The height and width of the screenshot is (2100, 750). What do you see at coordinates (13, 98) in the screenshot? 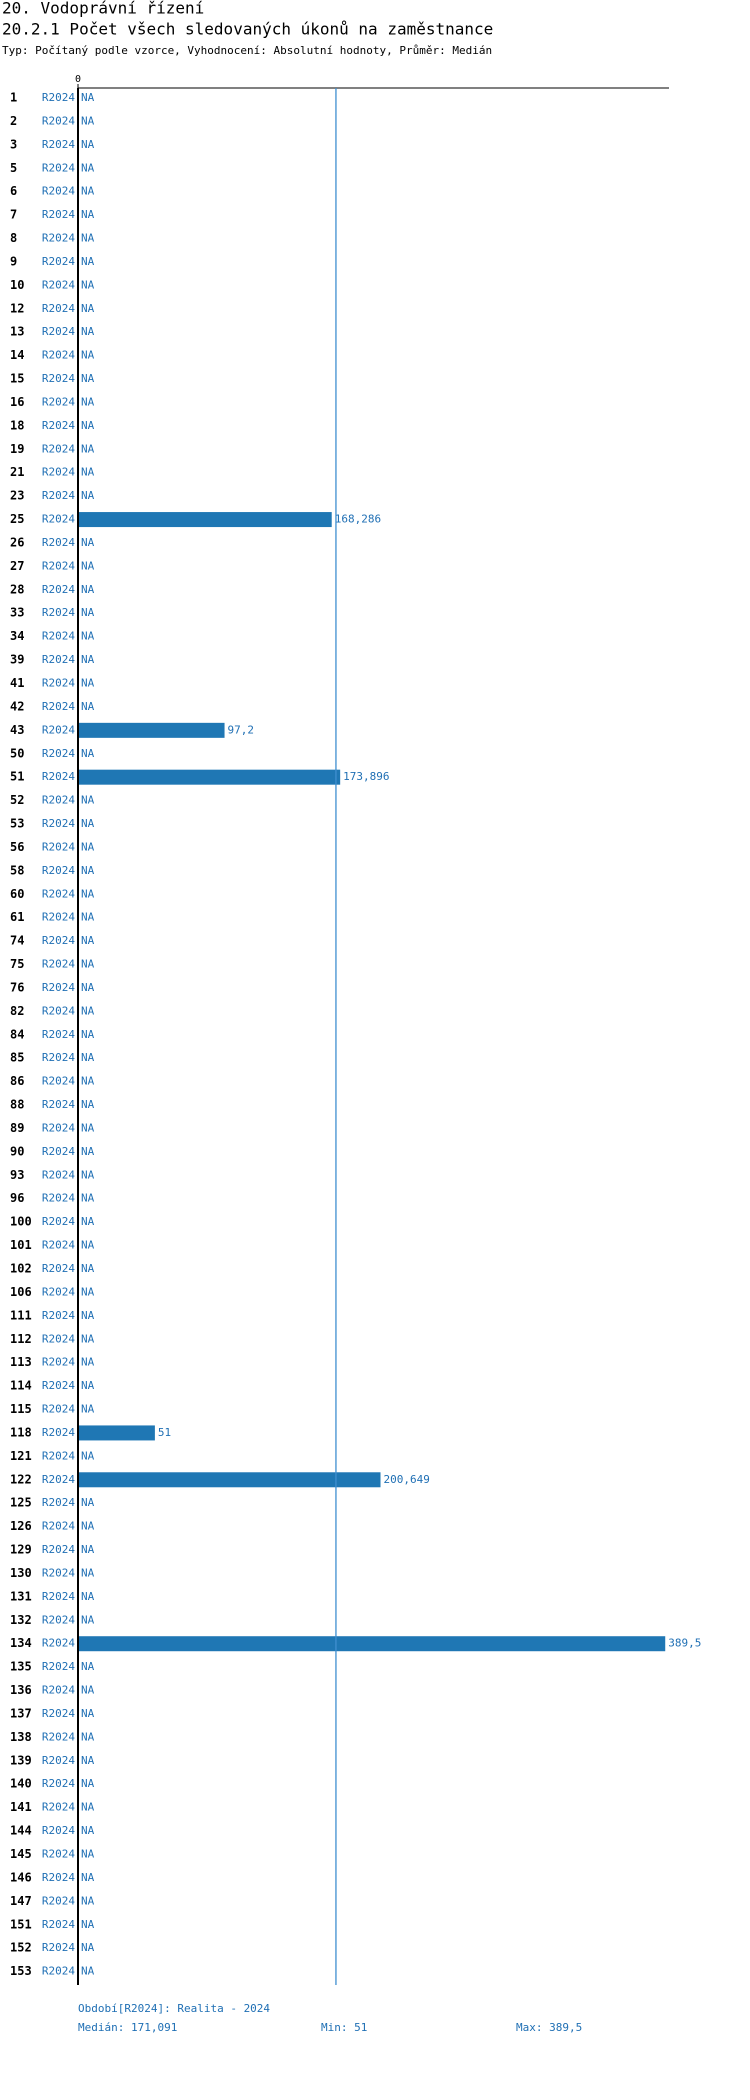
I see `y-tick-label: 1` at bounding box center [13, 98].